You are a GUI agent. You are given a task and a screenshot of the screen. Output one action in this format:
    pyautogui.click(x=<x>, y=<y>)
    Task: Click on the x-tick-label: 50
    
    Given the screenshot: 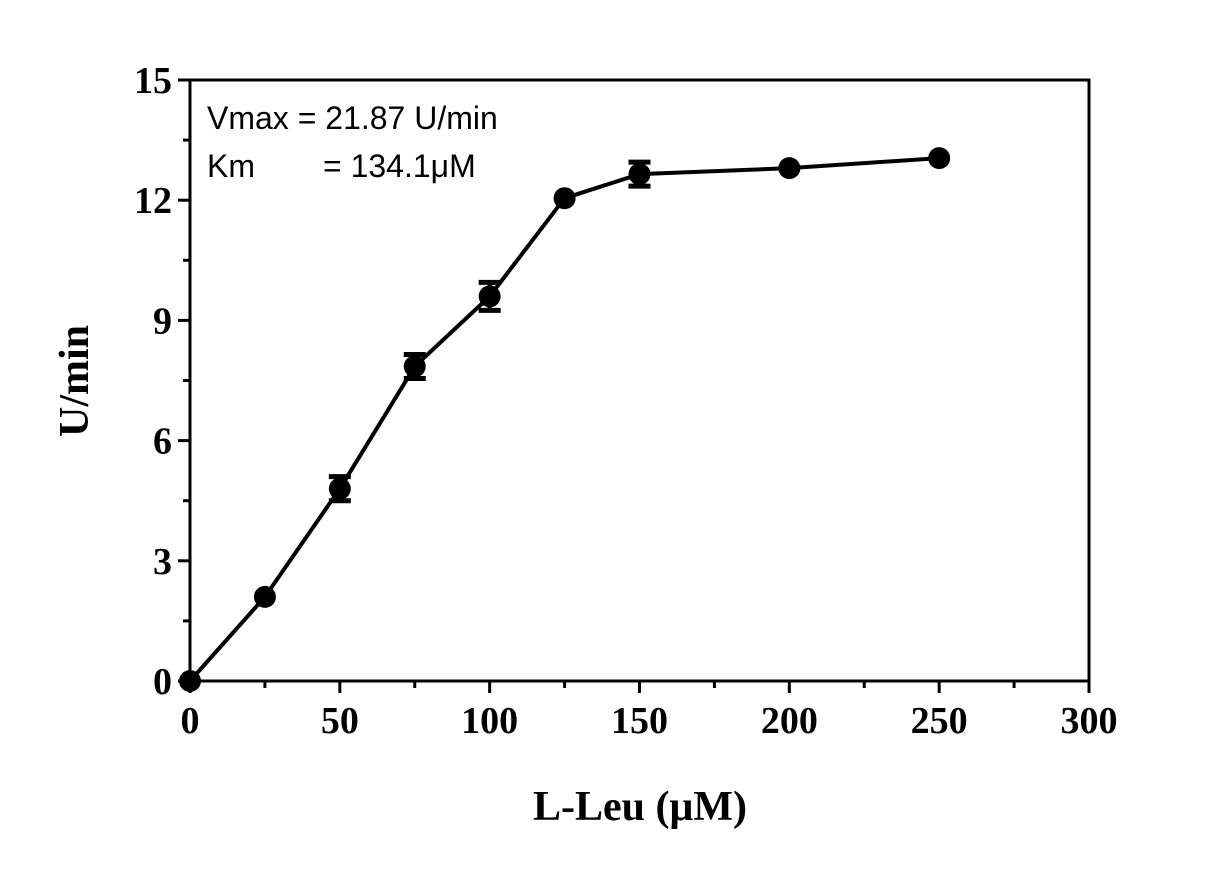 What is the action you would take?
    pyautogui.click(x=340, y=721)
    